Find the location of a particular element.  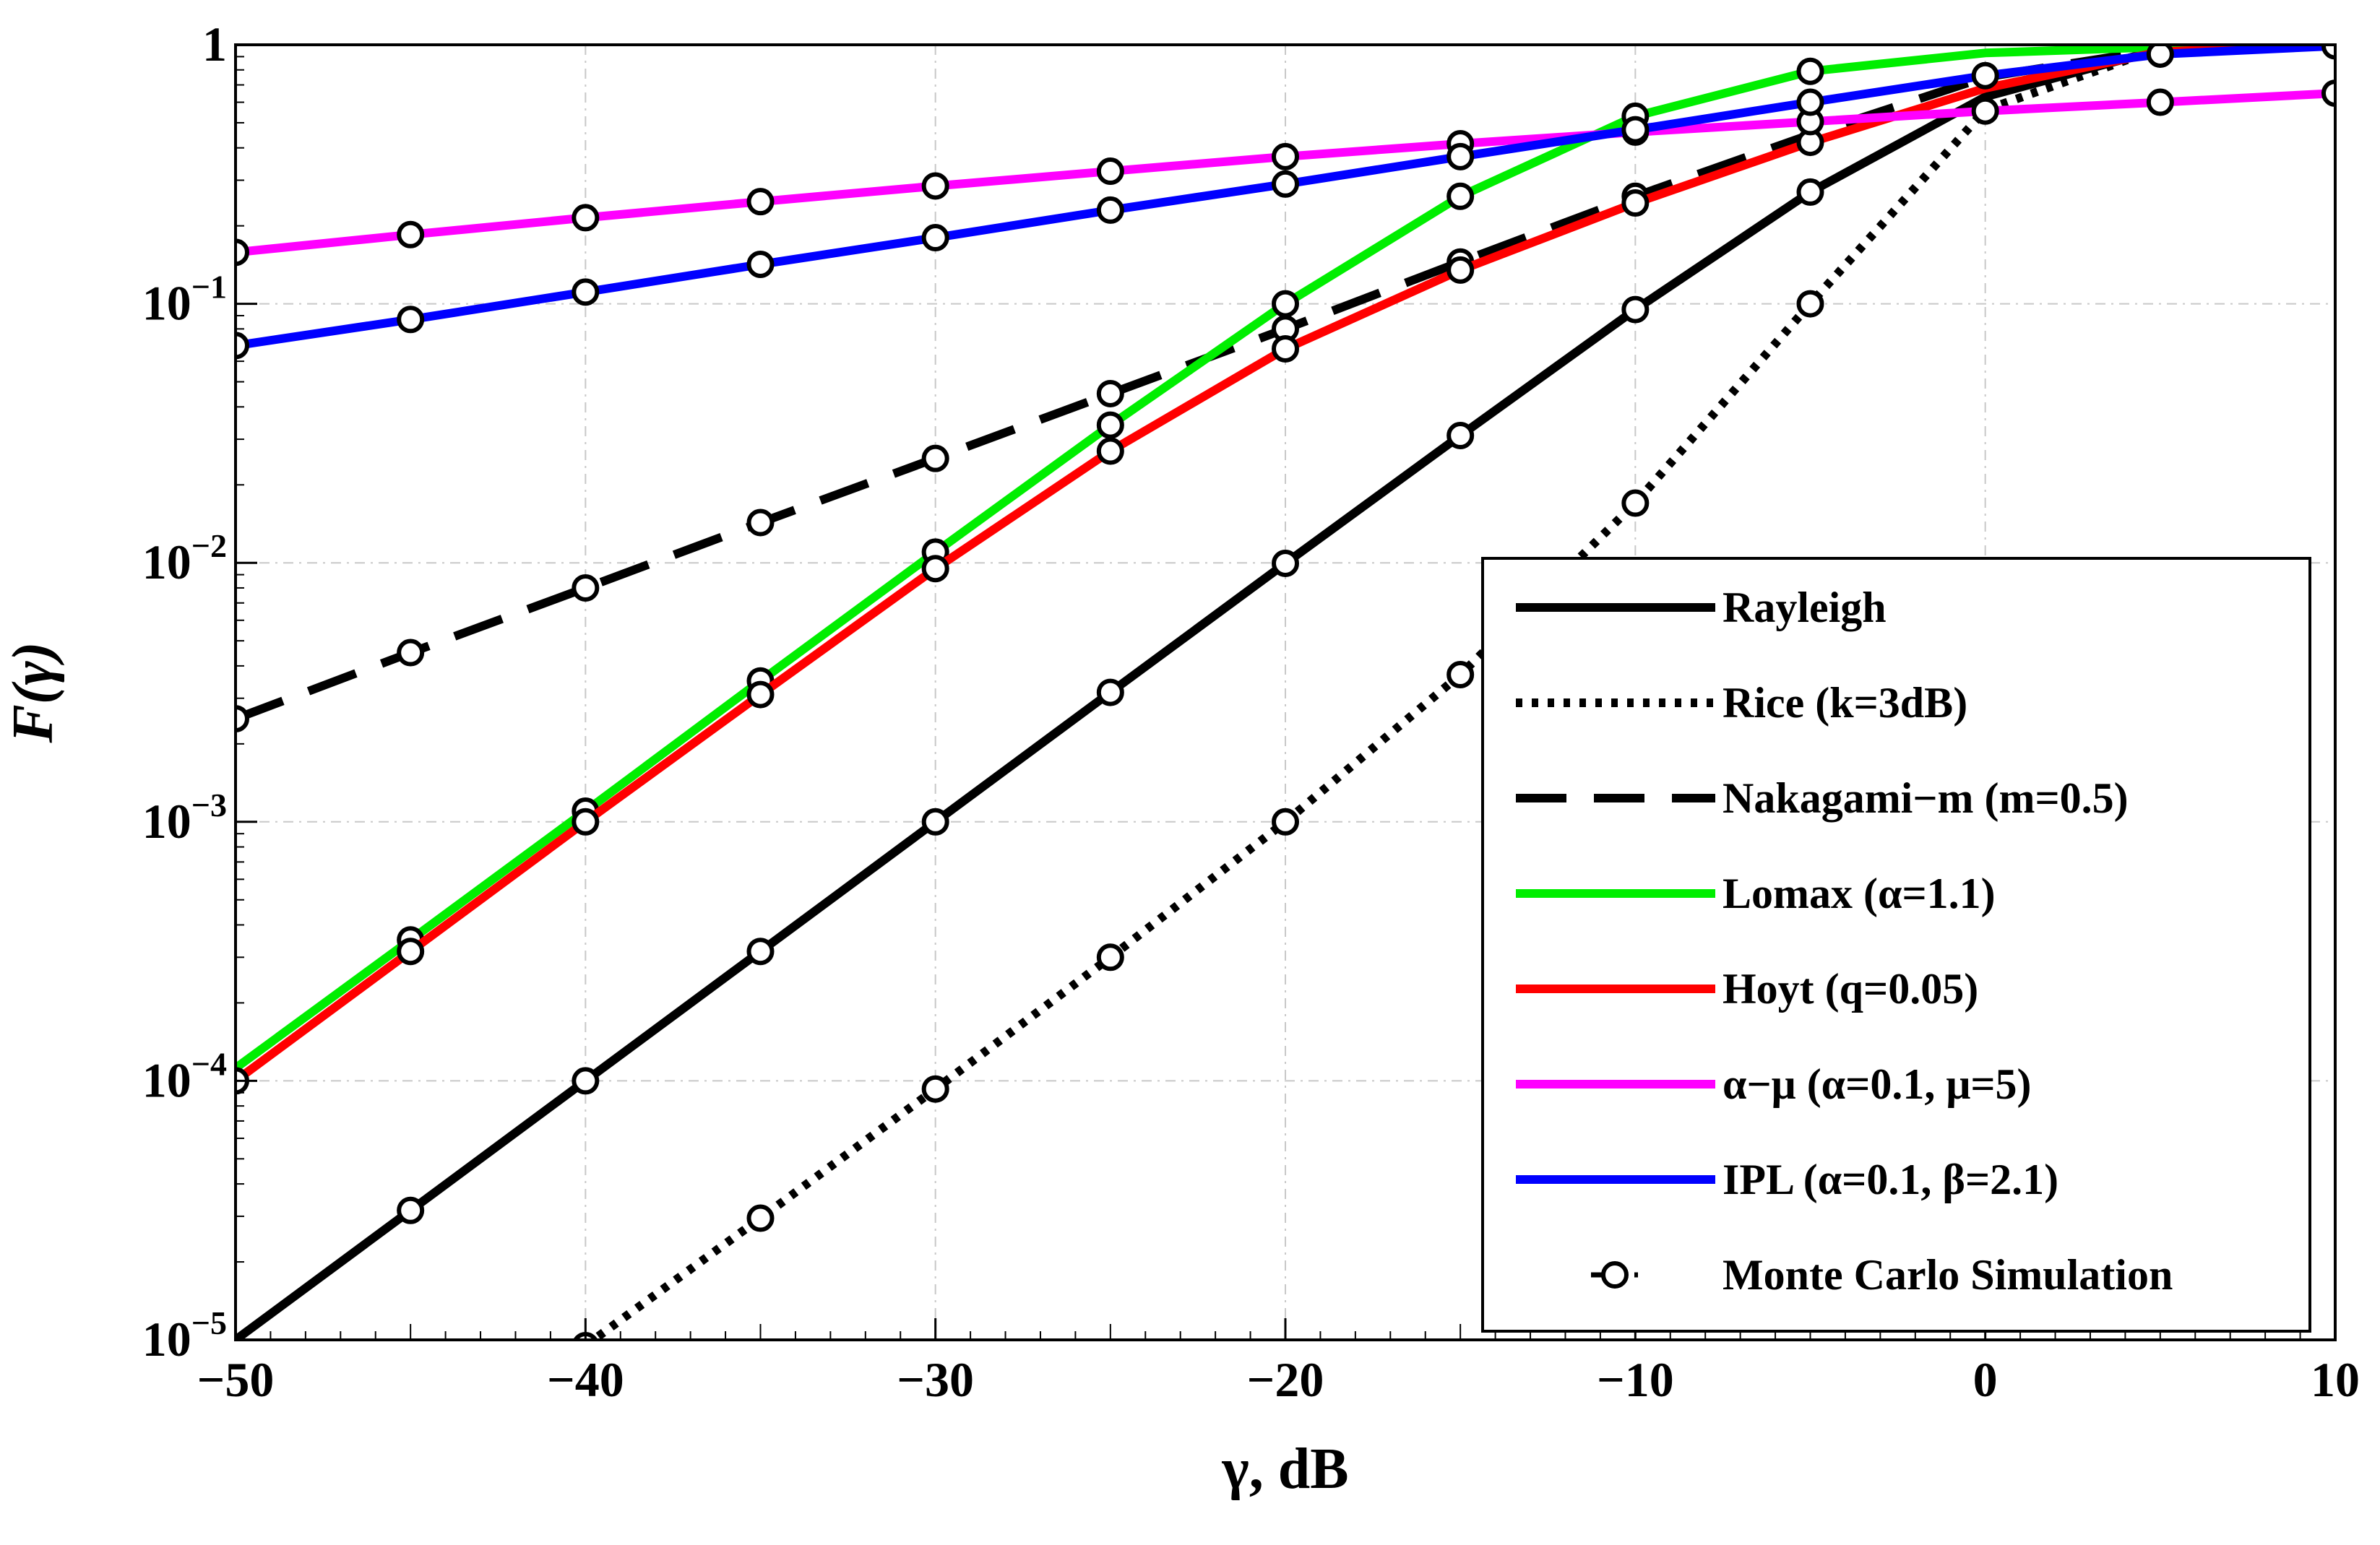

legend-label: Monte Carlo Simulation is located at coordinates (1948, 1275).